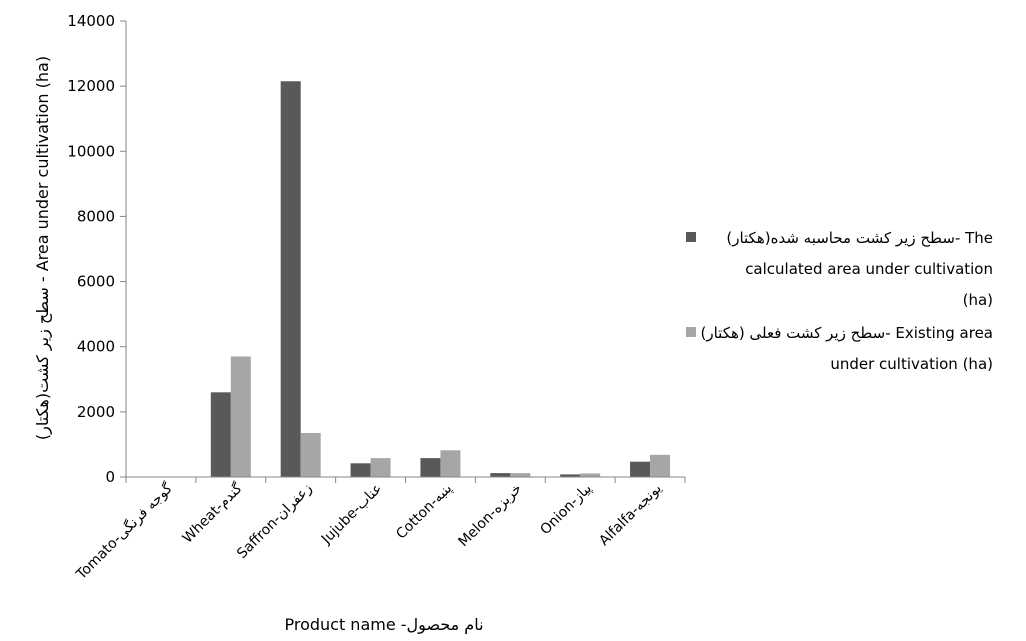 This screenshot has height=641, width=1026. What do you see at coordinates (351, 514) in the screenshot?
I see `x-tick-label: Jujube-عناب` at bounding box center [351, 514].